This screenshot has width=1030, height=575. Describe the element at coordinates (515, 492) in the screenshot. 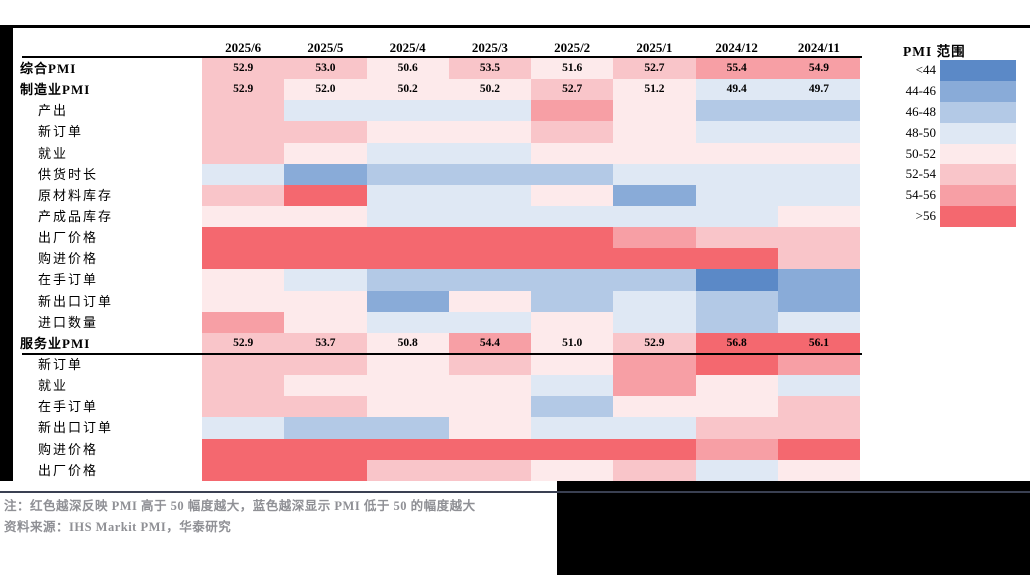

I see `footer-separator-line` at that location.